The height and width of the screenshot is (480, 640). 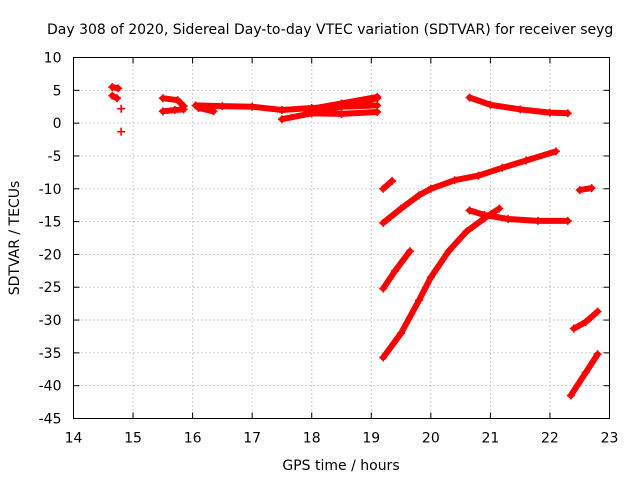 I want to click on y-axis-title: SDTVAR / TECUs, so click(x=15, y=238).